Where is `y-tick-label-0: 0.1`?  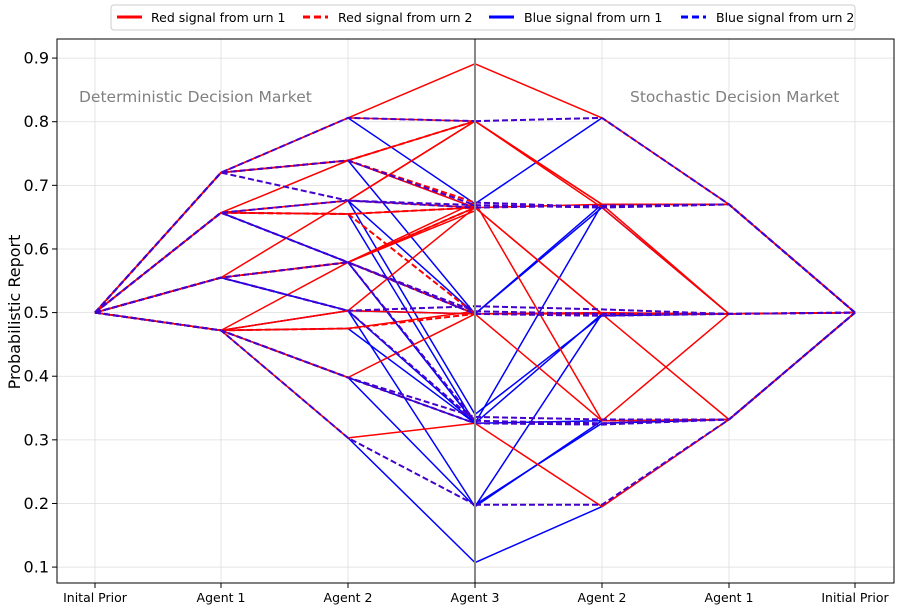 y-tick-label-0: 0.1 is located at coordinates (36, 567).